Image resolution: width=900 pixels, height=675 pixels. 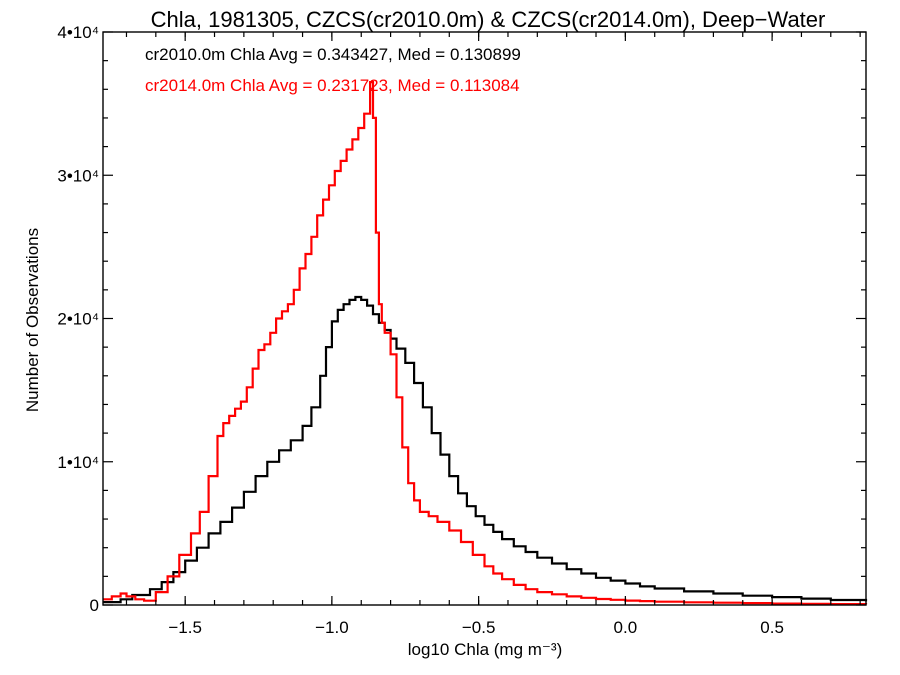 I want to click on x-tick-label: −1.0, so click(x=332, y=627).